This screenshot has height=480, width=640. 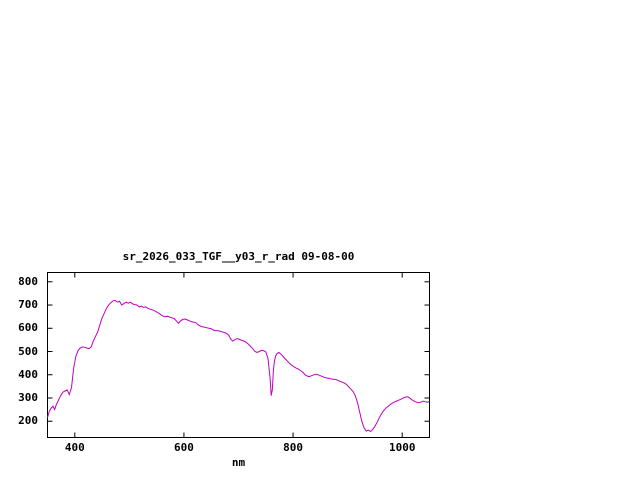 I want to click on y-tick-label: 700, so click(x=28, y=305).